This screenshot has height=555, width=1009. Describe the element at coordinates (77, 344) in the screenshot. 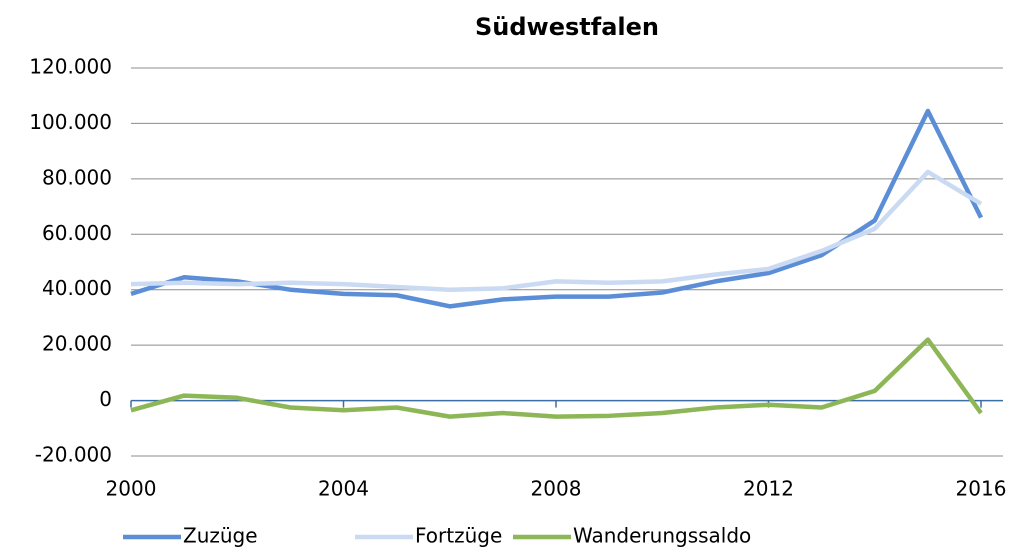

I see `y-tick-label: 20.000` at that location.